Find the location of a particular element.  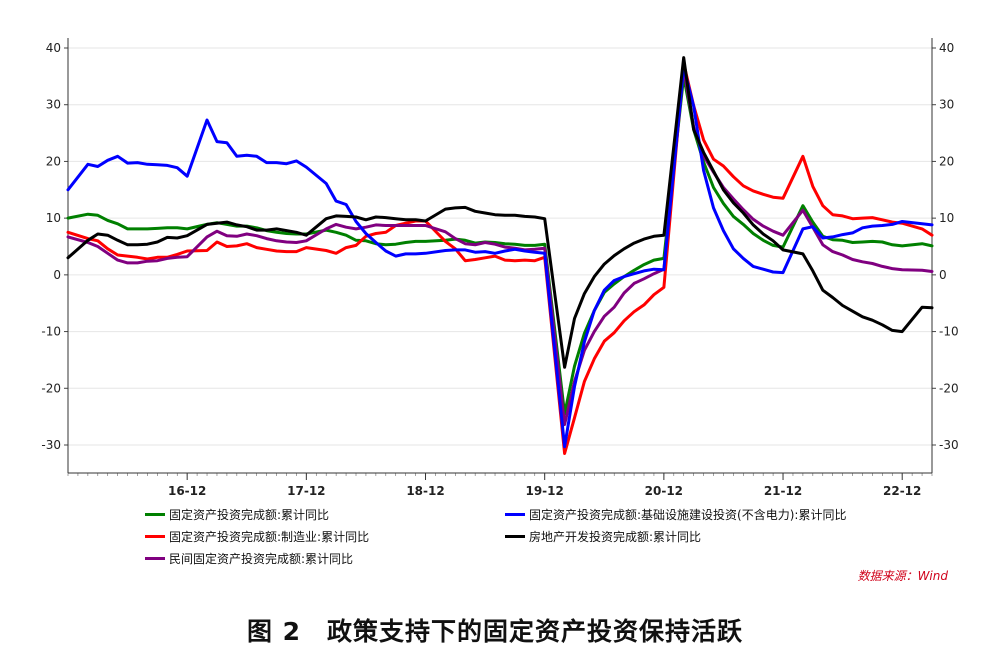

source-note: 数据来源：Wind is located at coordinates (902, 576).